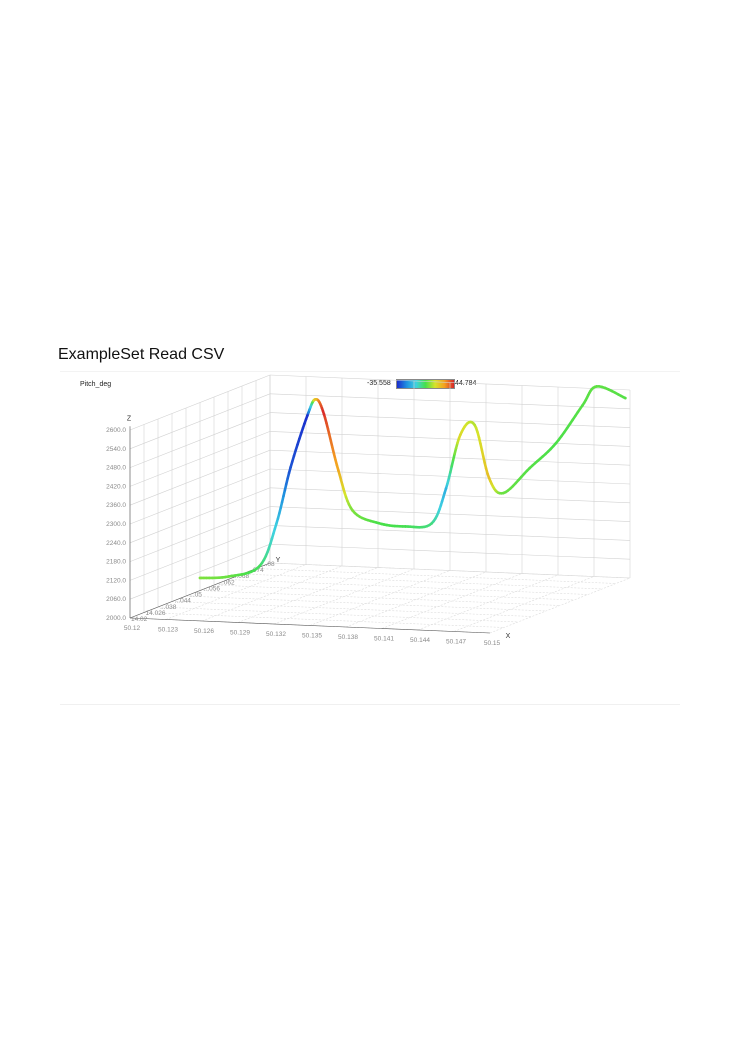 This screenshot has height=1052, width=744. Describe the element at coordinates (492, 643) in the screenshot. I see `x-tick-label: 50.15` at that location.